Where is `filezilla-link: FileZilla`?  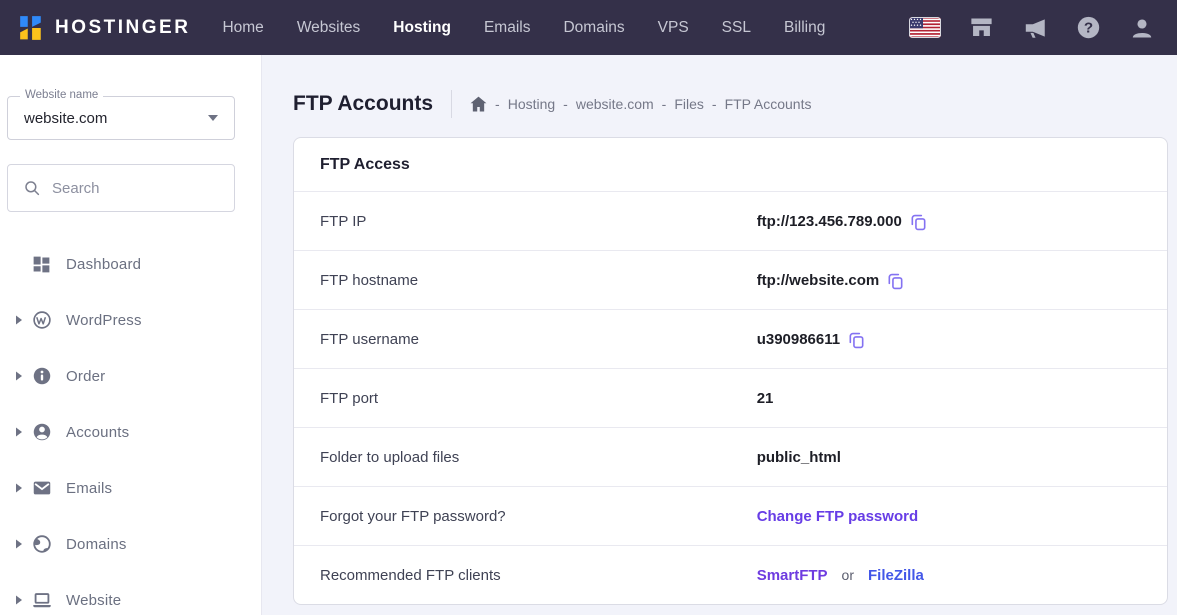 filezilla-link: FileZilla is located at coordinates (896, 575).